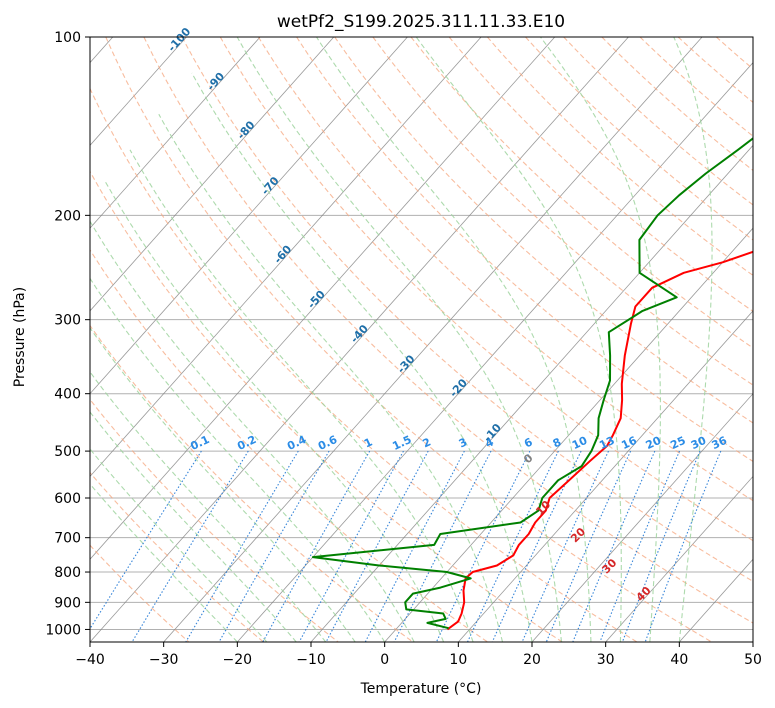  I want to click on mixing-ratio-label: 10, so click(580, 443).